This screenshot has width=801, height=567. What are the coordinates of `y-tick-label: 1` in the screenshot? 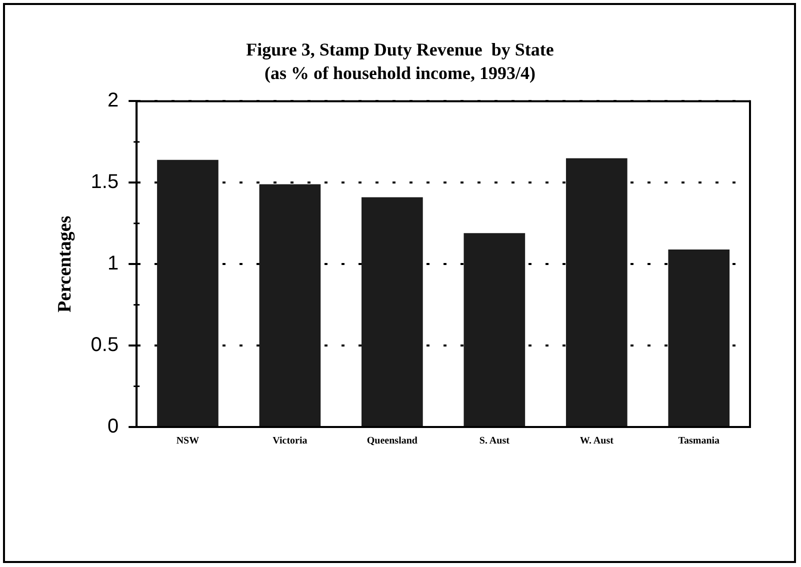 It's located at (113, 263).